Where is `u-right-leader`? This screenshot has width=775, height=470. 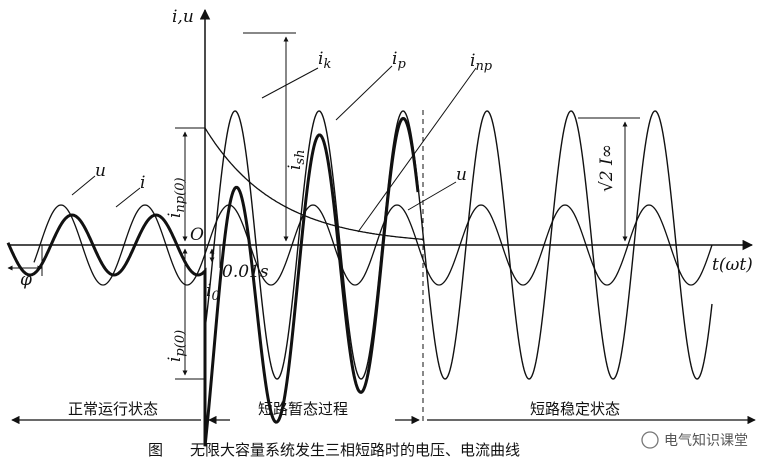 u-right-leader is located at coordinates (432, 196).